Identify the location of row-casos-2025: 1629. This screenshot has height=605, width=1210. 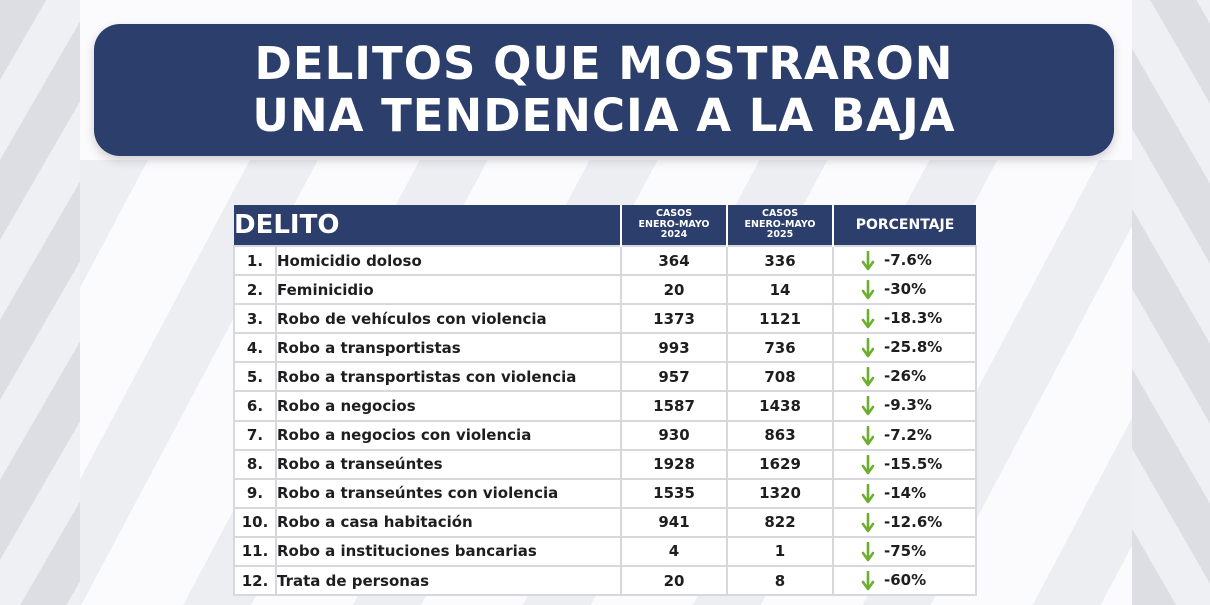
(780, 464).